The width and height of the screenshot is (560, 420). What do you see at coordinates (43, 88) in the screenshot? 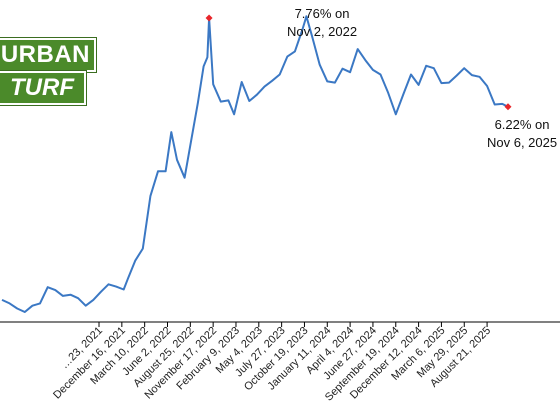
I see `logo-line-2: TURF` at bounding box center [43, 88].